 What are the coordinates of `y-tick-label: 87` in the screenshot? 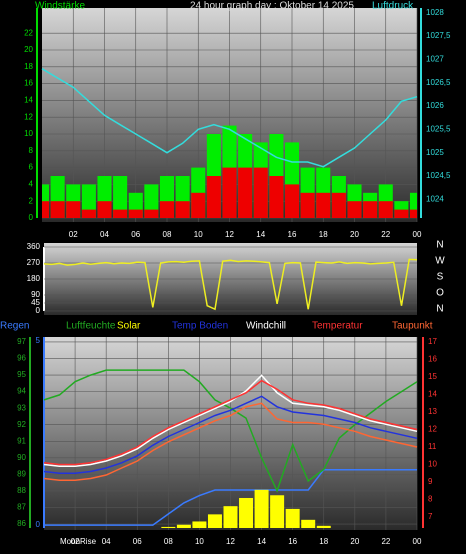 It's located at (21, 507).